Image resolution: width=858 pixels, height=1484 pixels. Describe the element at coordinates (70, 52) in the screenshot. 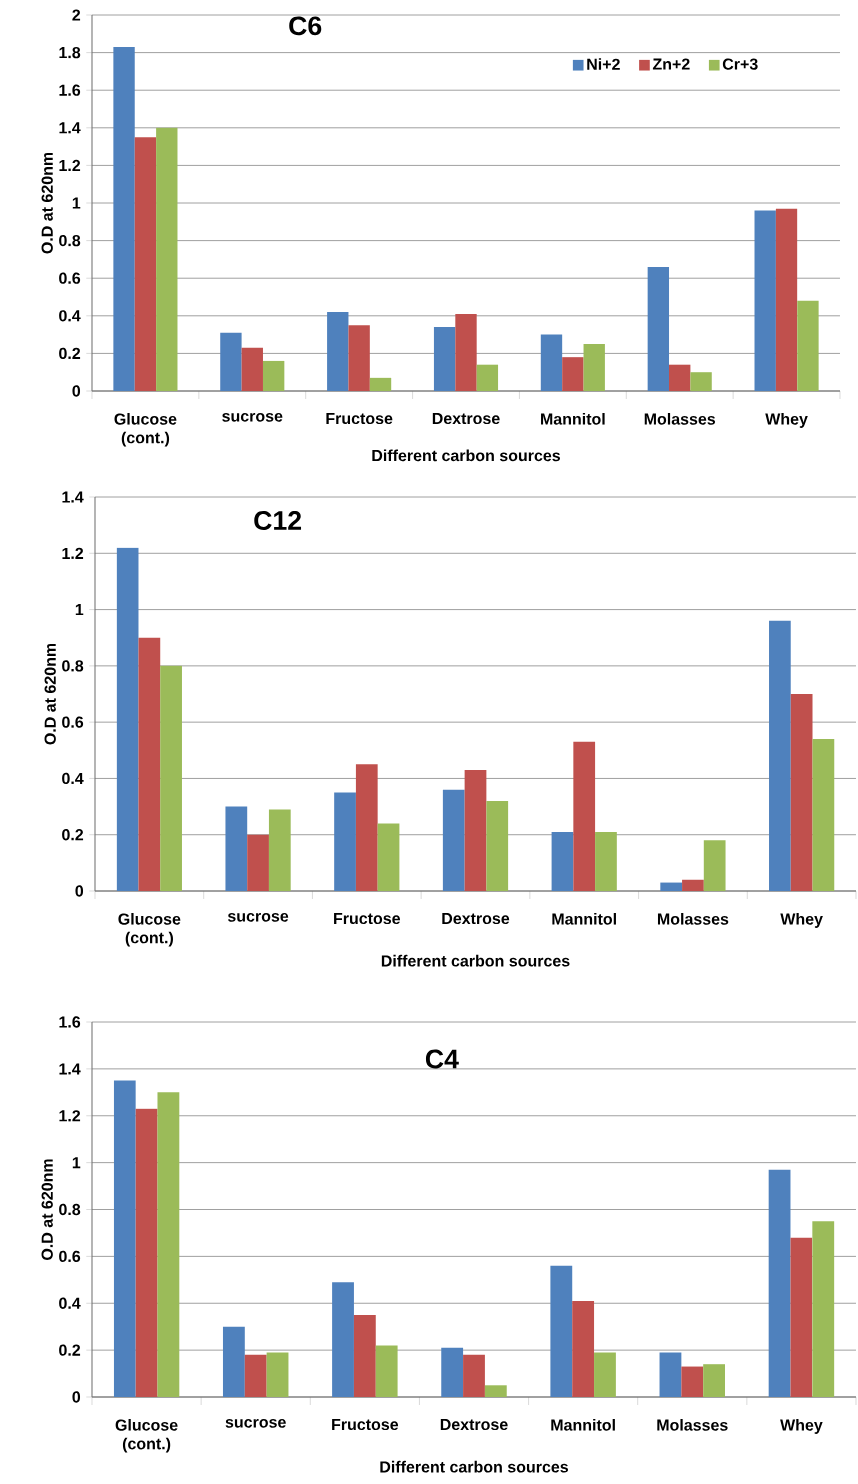

I see `y-tick-label: 1.8` at that location.